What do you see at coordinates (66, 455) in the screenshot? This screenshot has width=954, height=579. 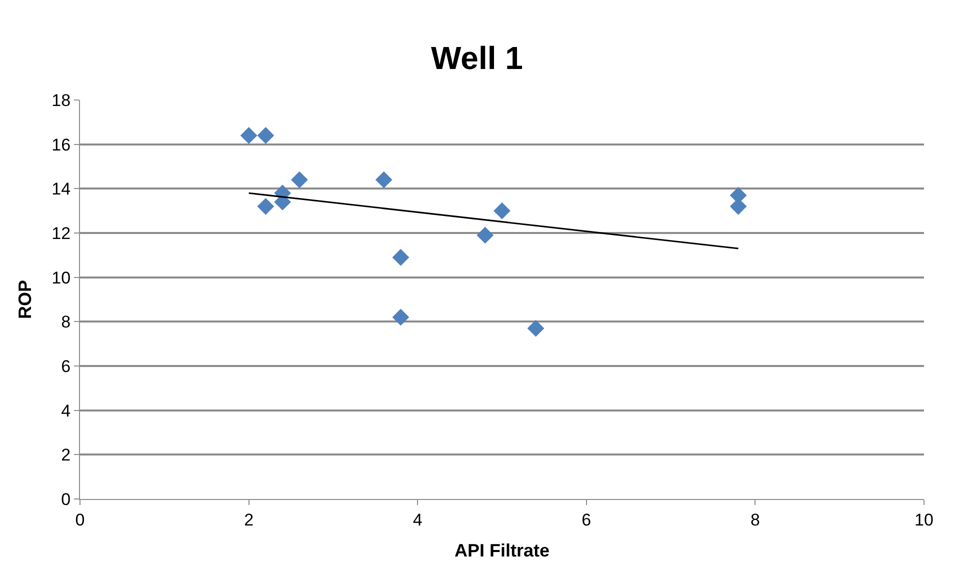 I see `y-tick-label: 2` at bounding box center [66, 455].